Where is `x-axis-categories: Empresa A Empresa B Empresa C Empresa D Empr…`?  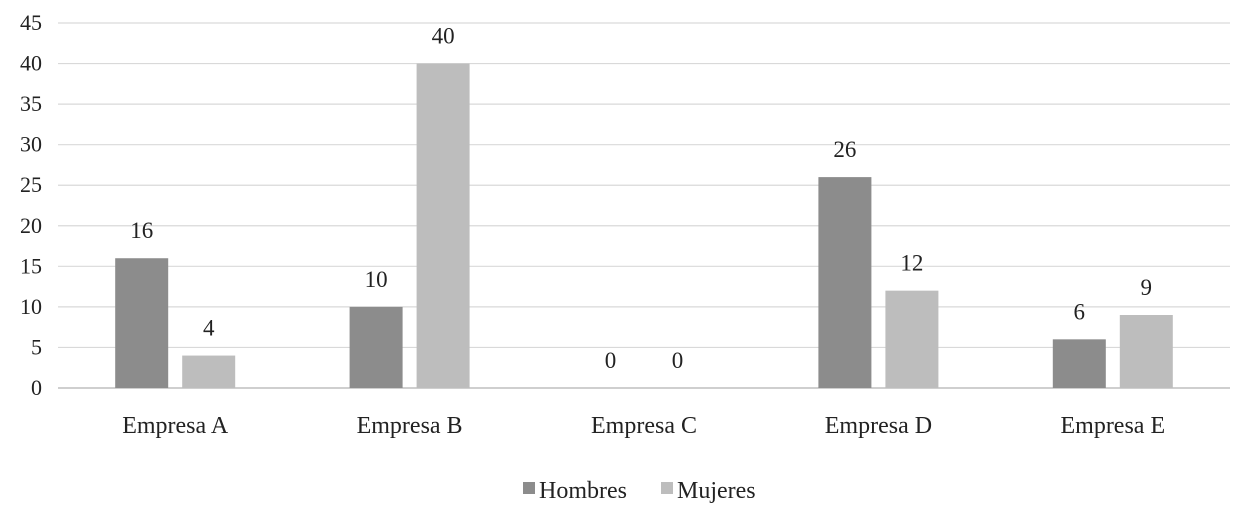 x-axis-categories: Empresa A Empresa B Empresa C Empresa D Empr… is located at coordinates (643, 426).